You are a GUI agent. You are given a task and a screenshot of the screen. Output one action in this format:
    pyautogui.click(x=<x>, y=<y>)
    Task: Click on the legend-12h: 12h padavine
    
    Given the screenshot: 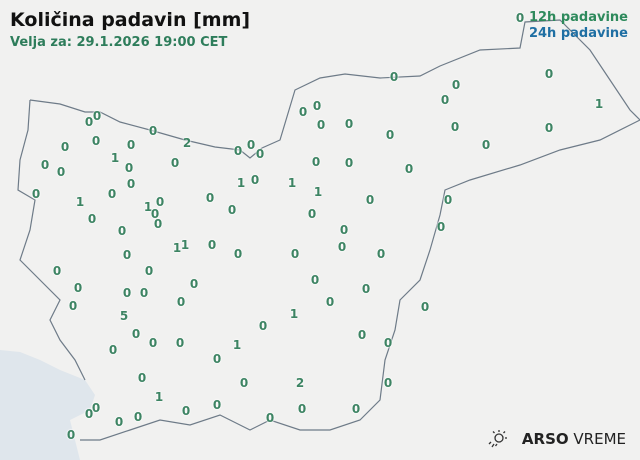 What is the action you would take?
    pyautogui.click(x=578, y=17)
    